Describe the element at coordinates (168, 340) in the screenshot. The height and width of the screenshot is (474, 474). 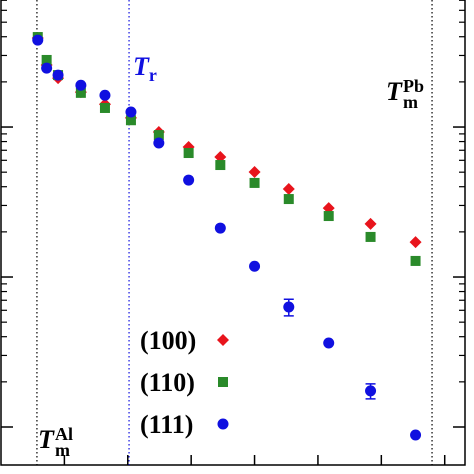
I see `legend-label: (100)` at that location.